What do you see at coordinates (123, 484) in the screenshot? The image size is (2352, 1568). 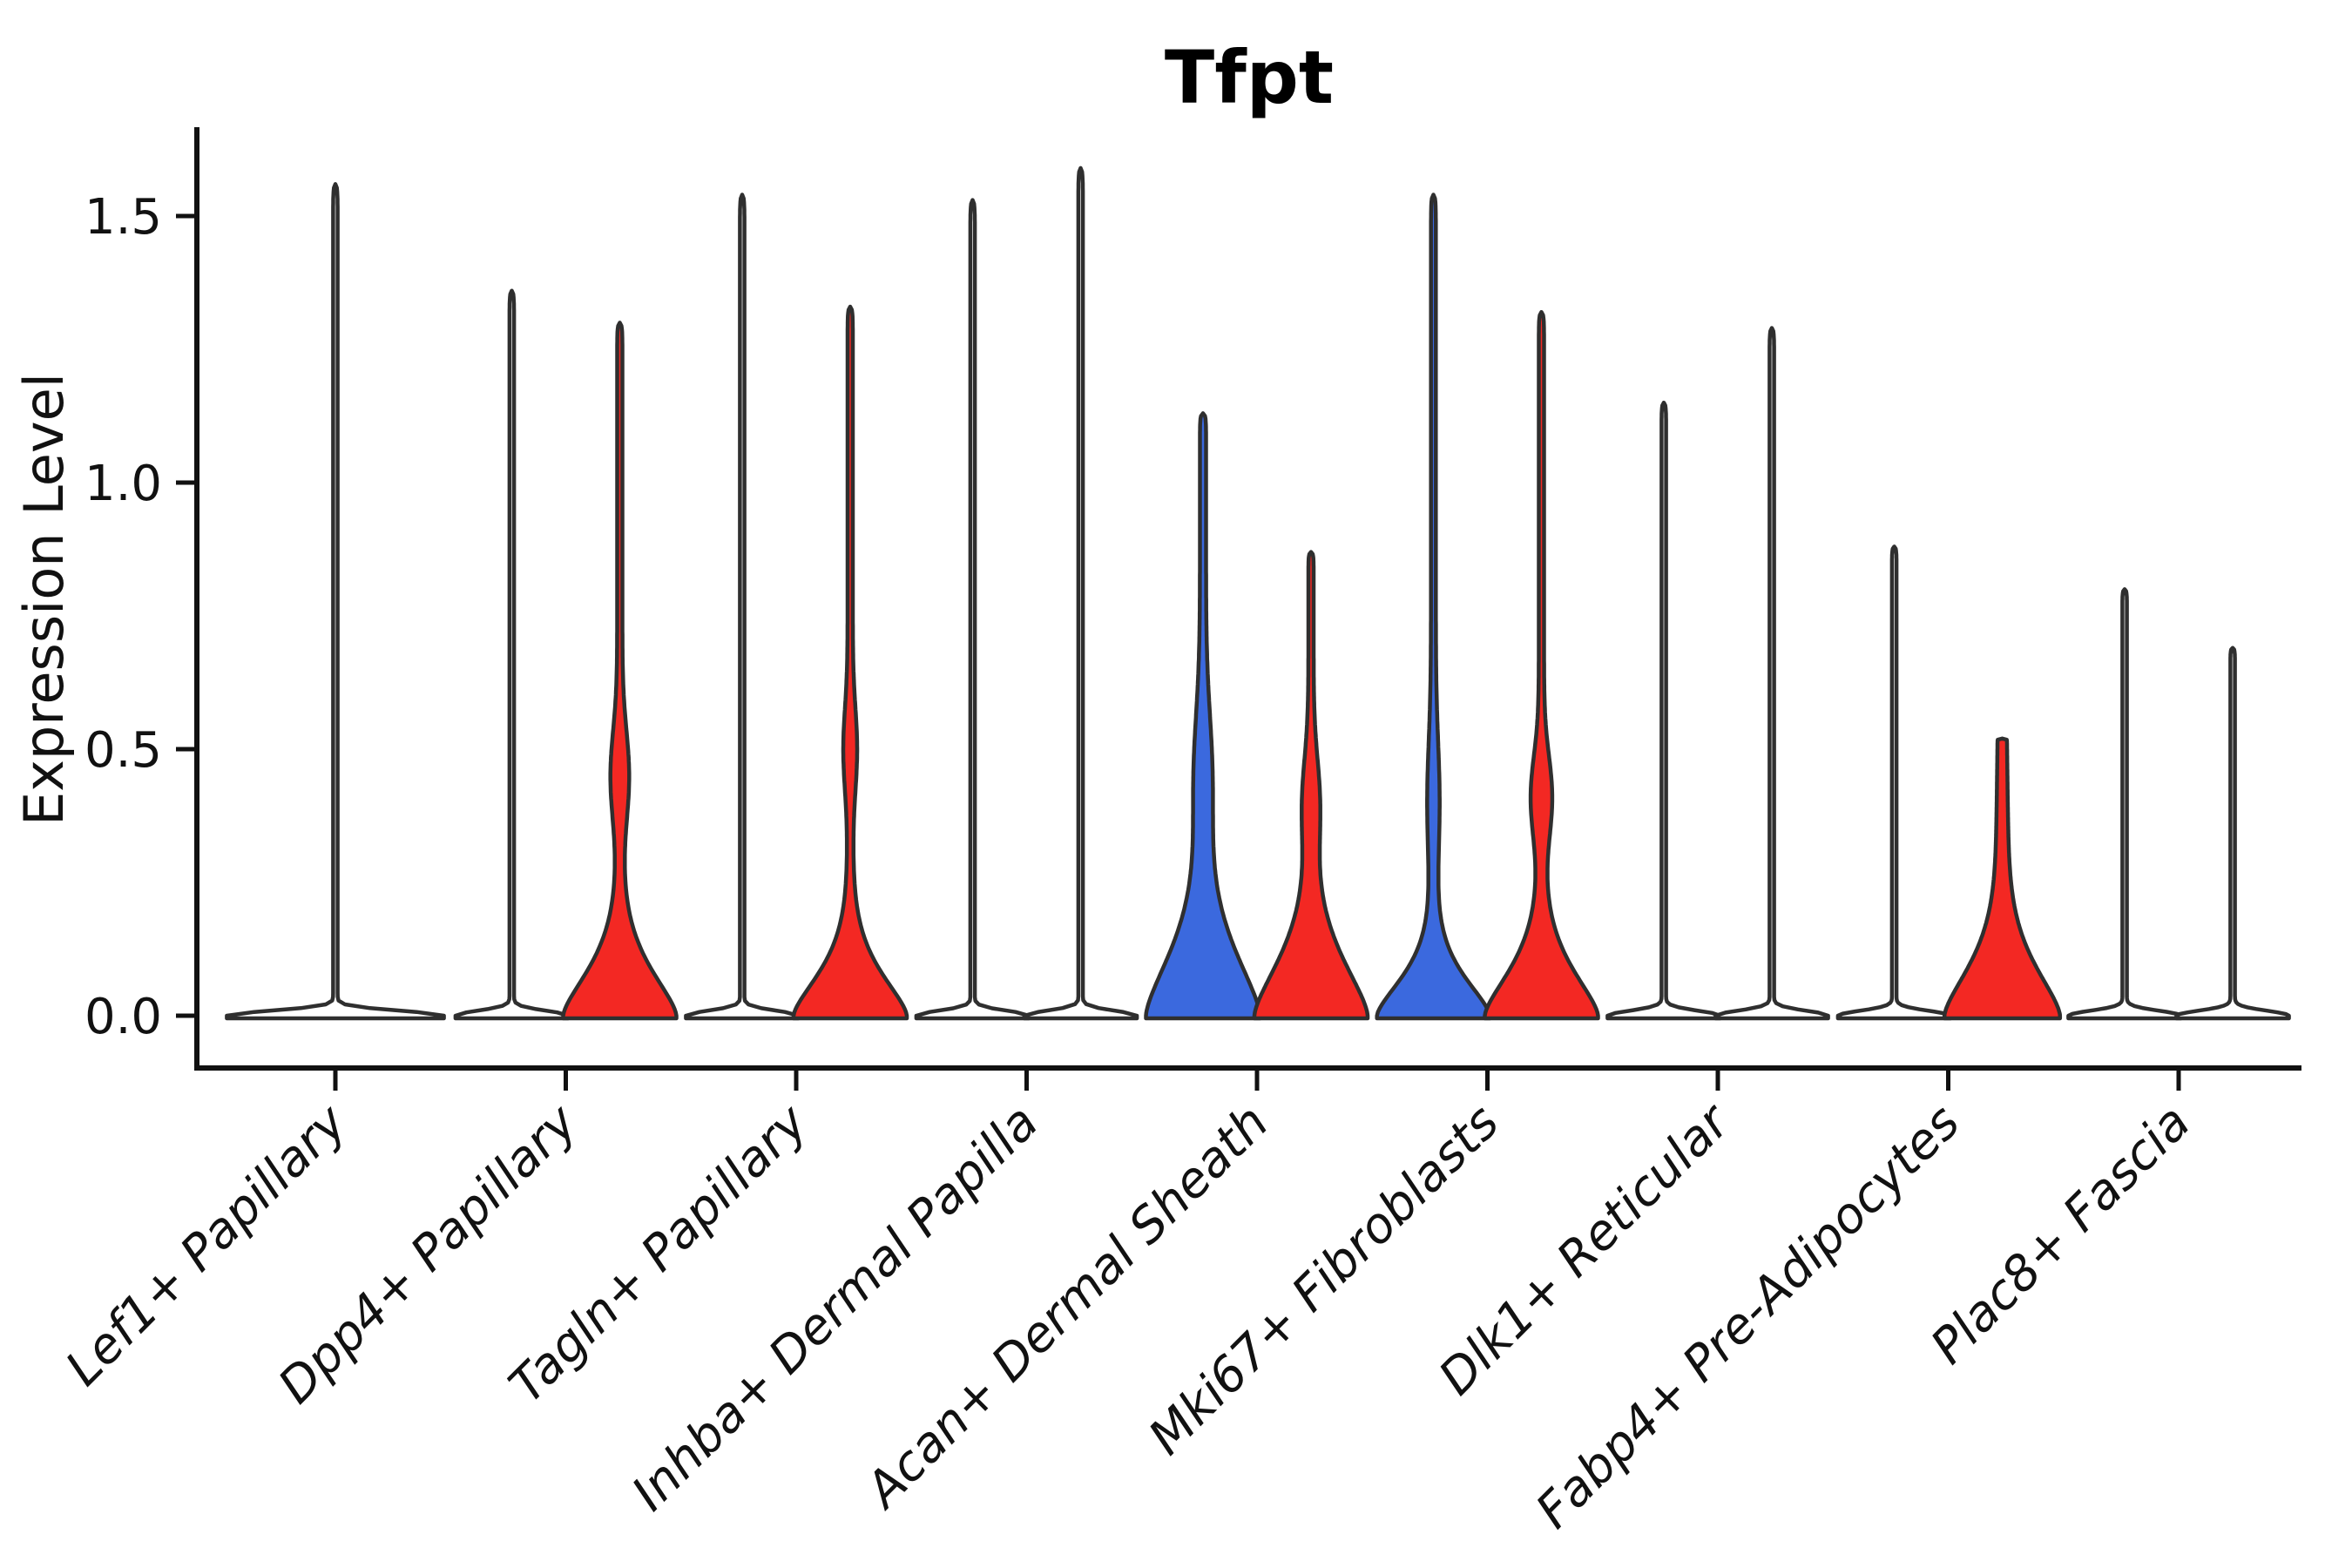 I see `y-tick-label: 1.0` at bounding box center [123, 484].